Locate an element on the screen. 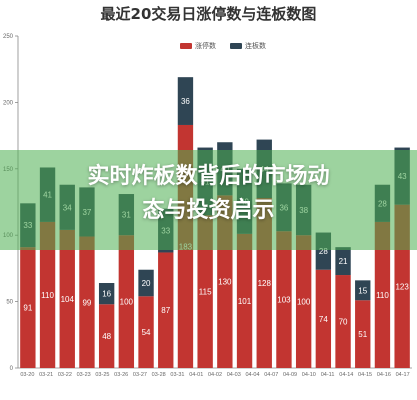 The height and width of the screenshot is (400, 417). legend-item-limit-up: 涨停数 is located at coordinates (198, 46).